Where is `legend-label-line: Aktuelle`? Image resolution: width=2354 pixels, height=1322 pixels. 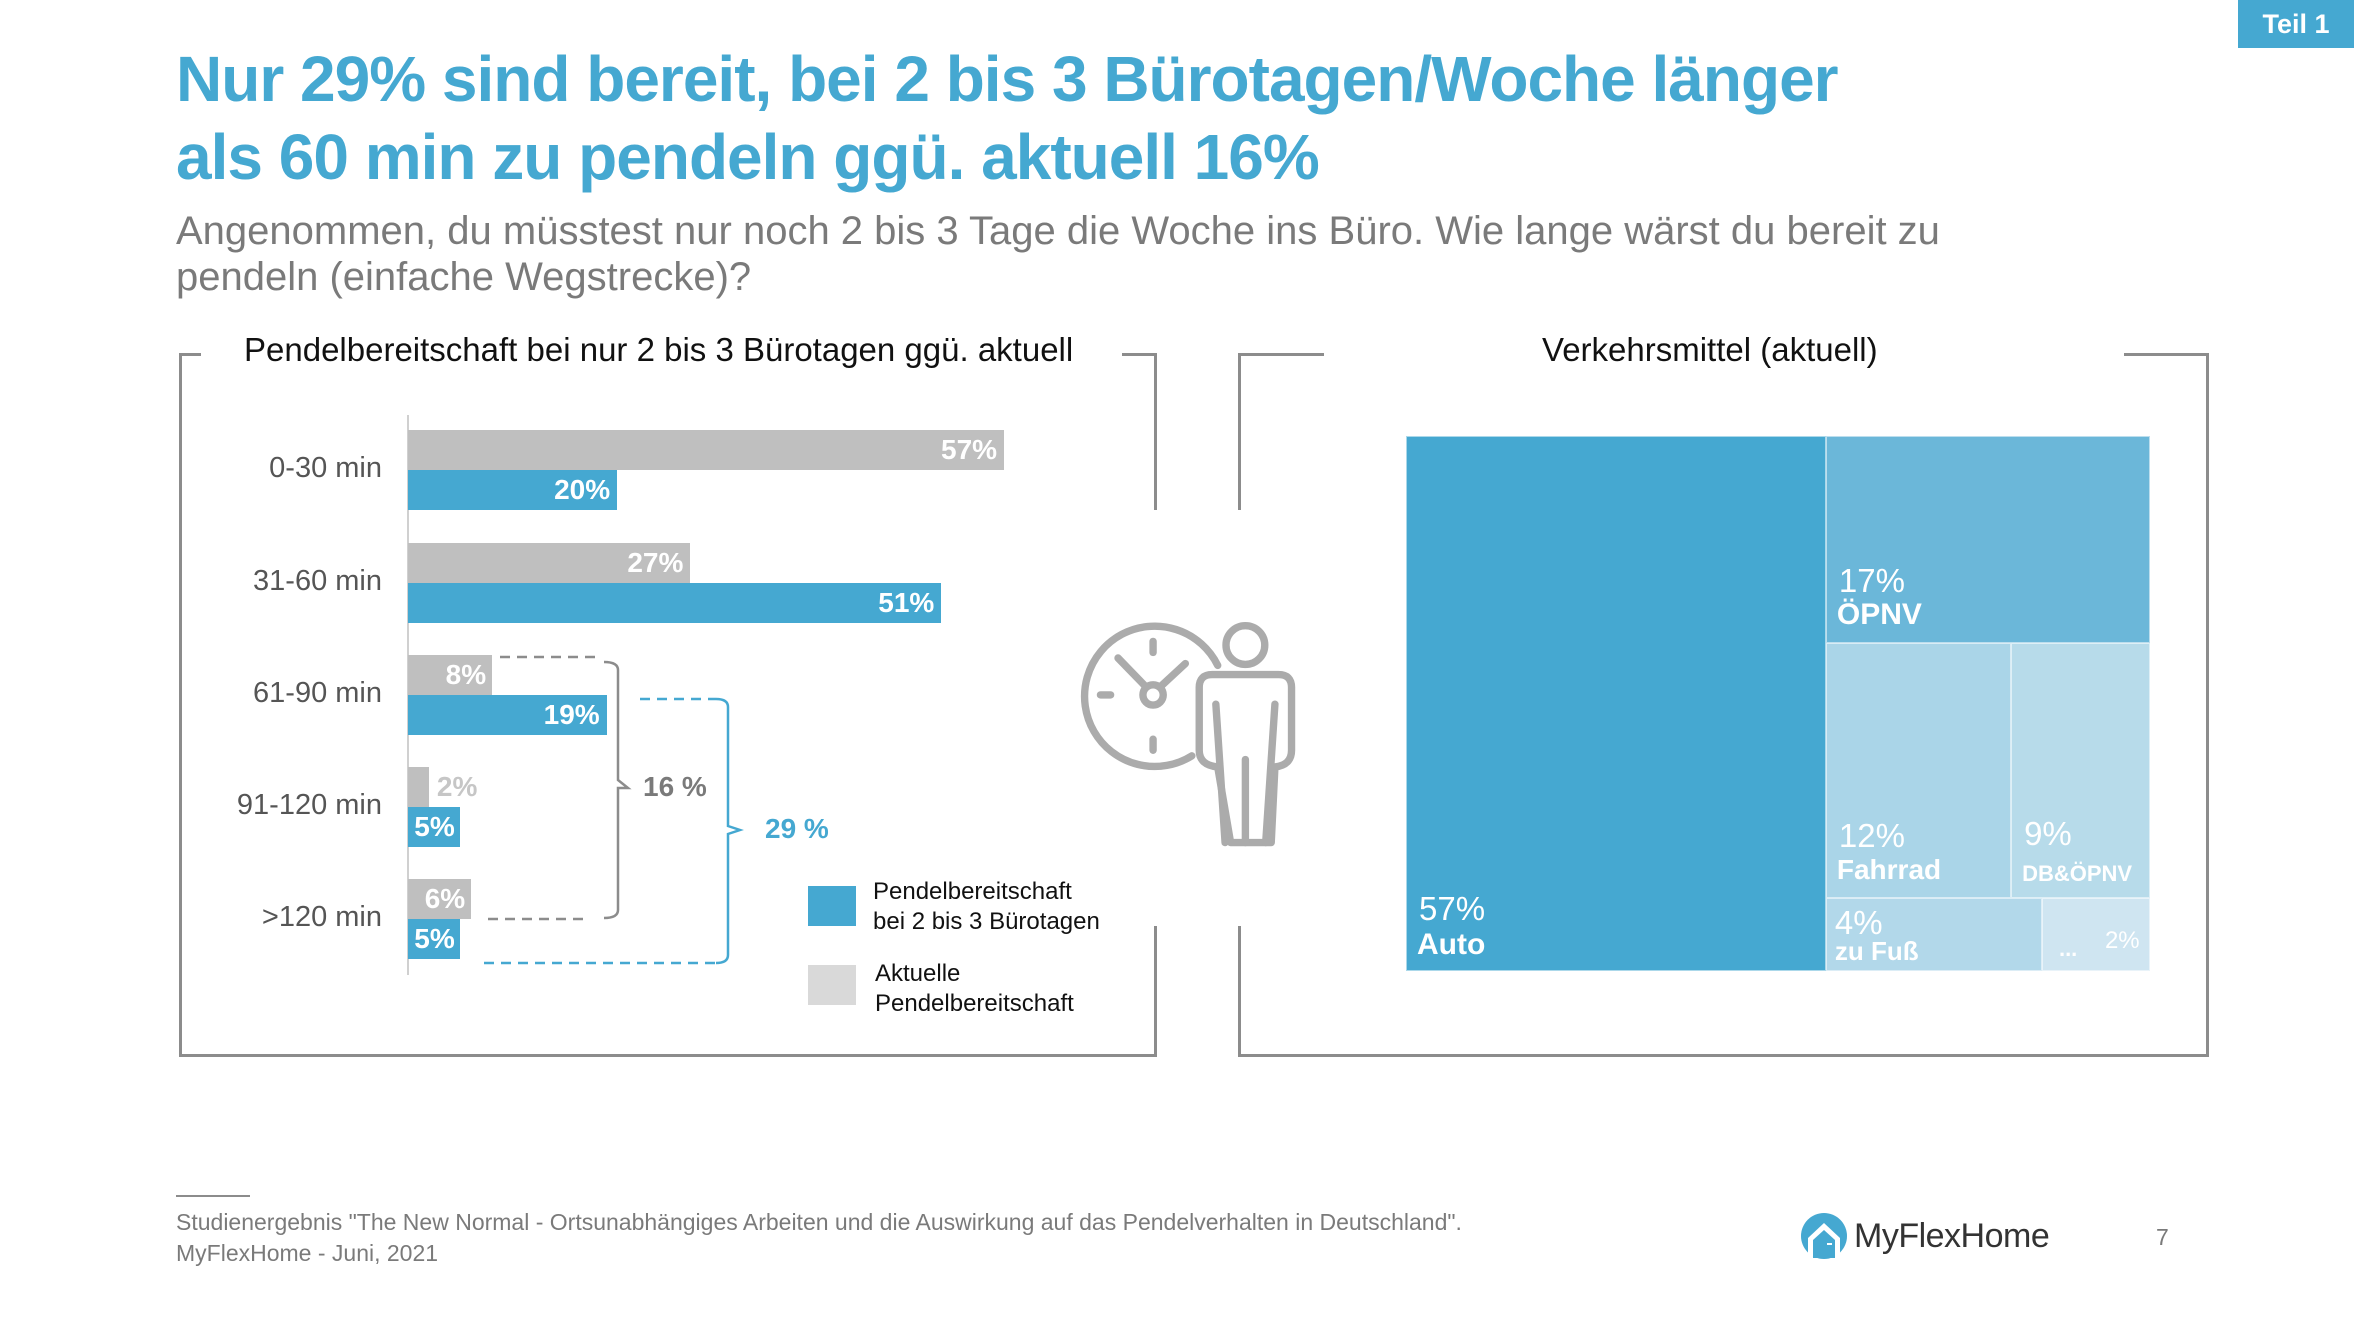
legend-label-line: Aktuelle is located at coordinates (918, 973).